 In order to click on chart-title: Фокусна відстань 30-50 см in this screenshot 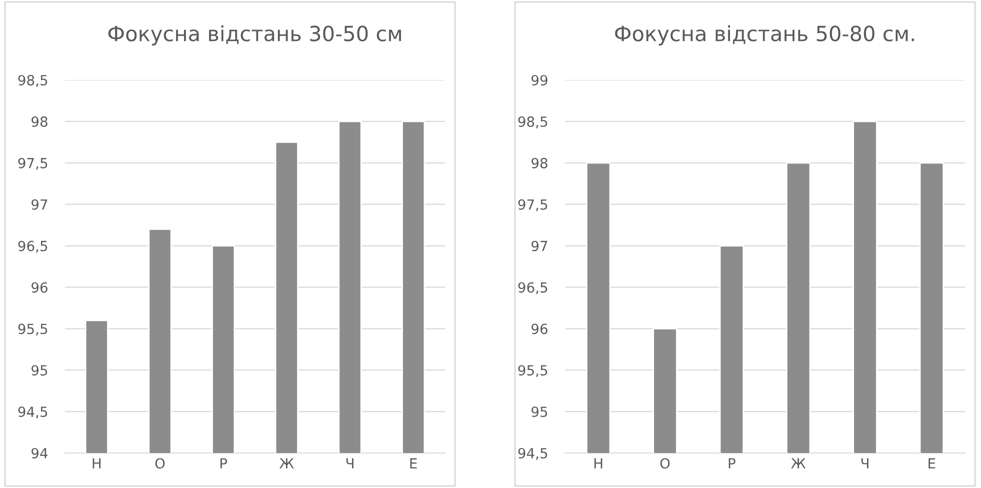, I will do `click(254, 35)`.